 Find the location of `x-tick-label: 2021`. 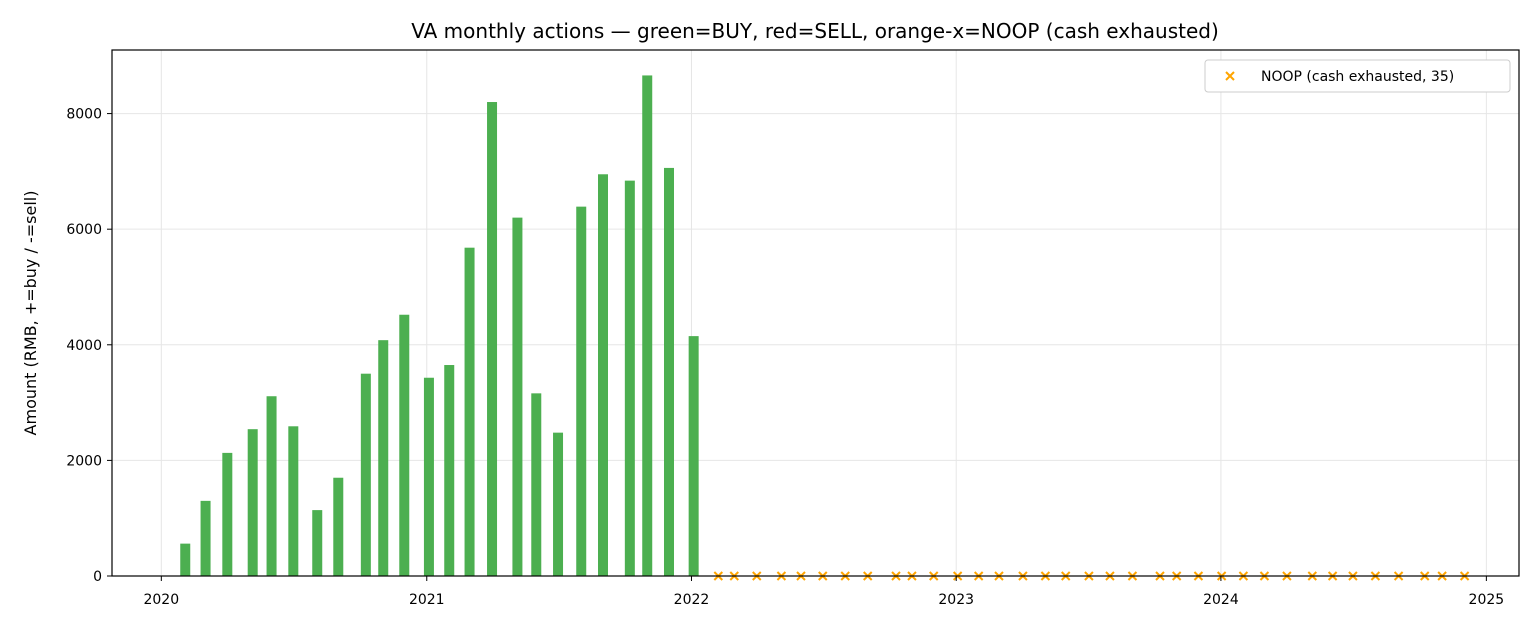

x-tick-label: 2021 is located at coordinates (427, 600).